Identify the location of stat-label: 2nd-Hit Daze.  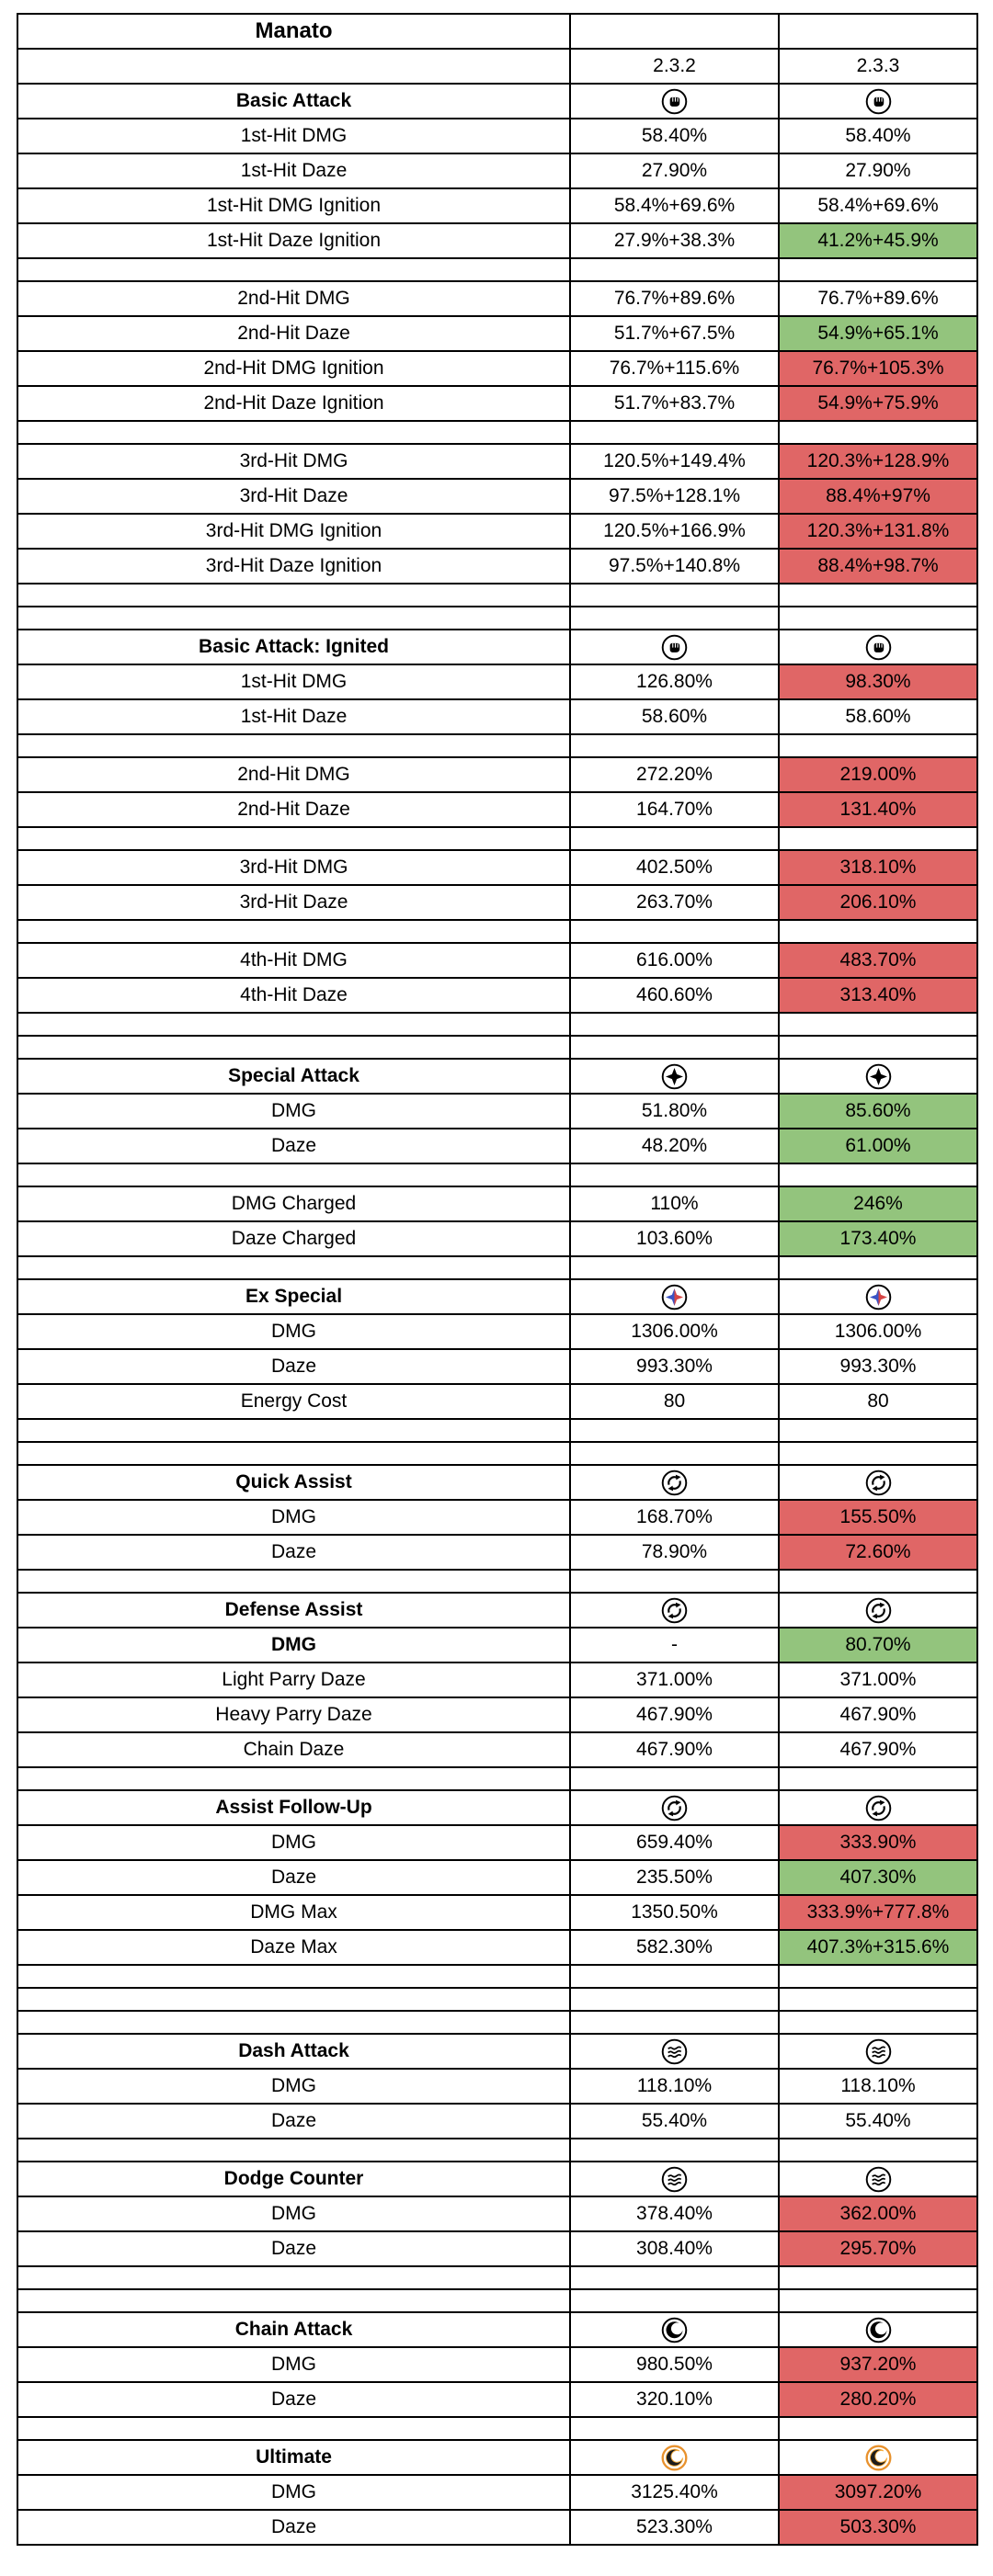
(294, 809).